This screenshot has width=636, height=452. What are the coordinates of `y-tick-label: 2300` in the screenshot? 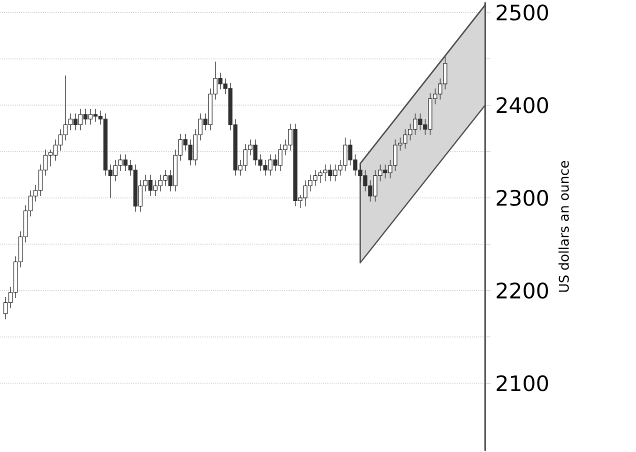 It's located at (522, 198).